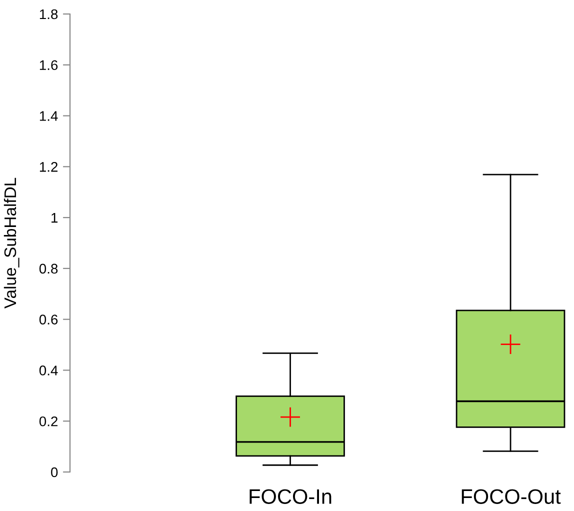 The image size is (574, 511). Describe the element at coordinates (291, 496) in the screenshot. I see `x-tick-label: FOCO-In` at that location.